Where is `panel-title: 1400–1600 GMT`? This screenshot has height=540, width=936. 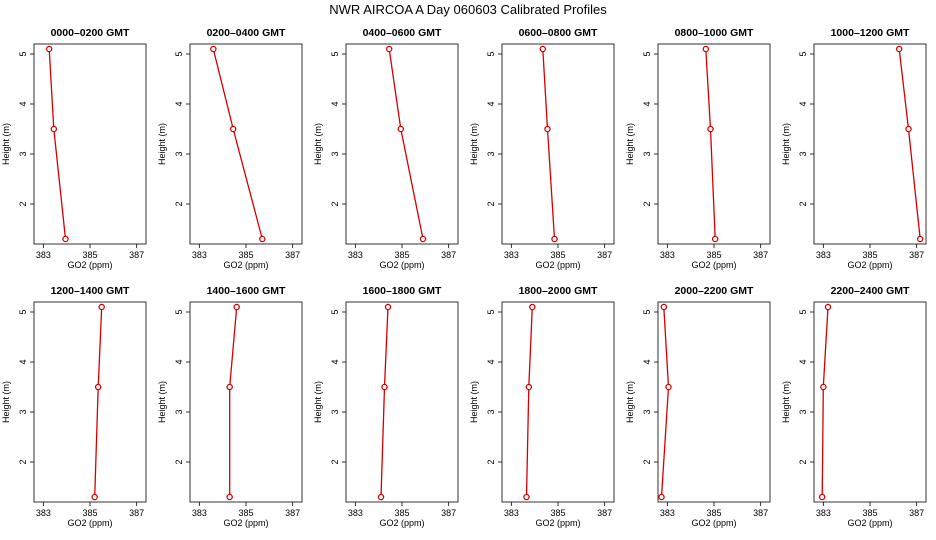 panel-title: 1400–1600 GMT is located at coordinates (246, 291).